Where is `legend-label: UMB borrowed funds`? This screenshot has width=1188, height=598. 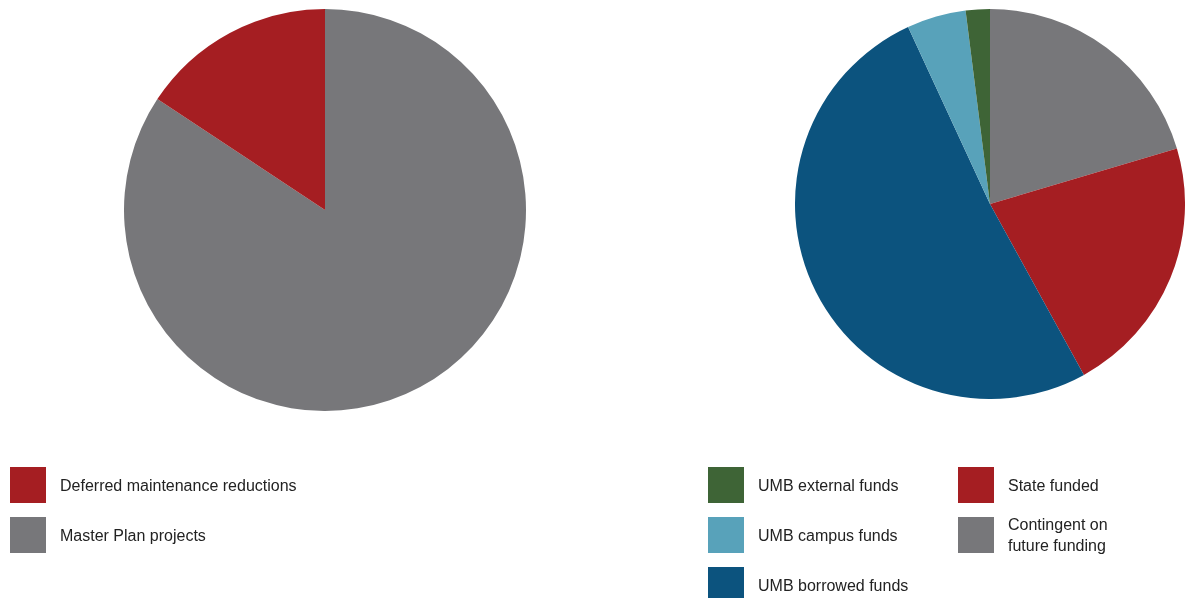 legend-label: UMB borrowed funds is located at coordinates (833, 585).